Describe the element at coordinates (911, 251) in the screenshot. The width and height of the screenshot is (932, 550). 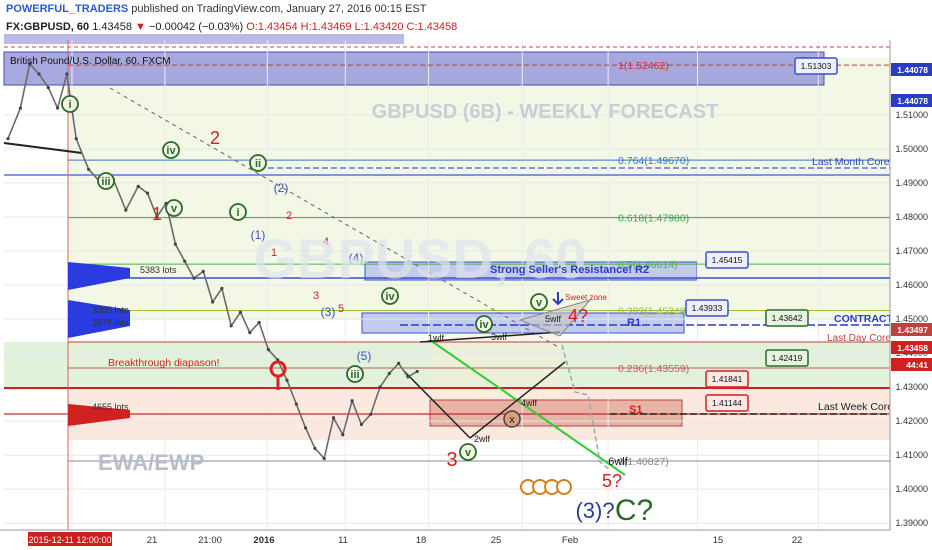
I see `y-tick-label-8: 1.47000` at that location.